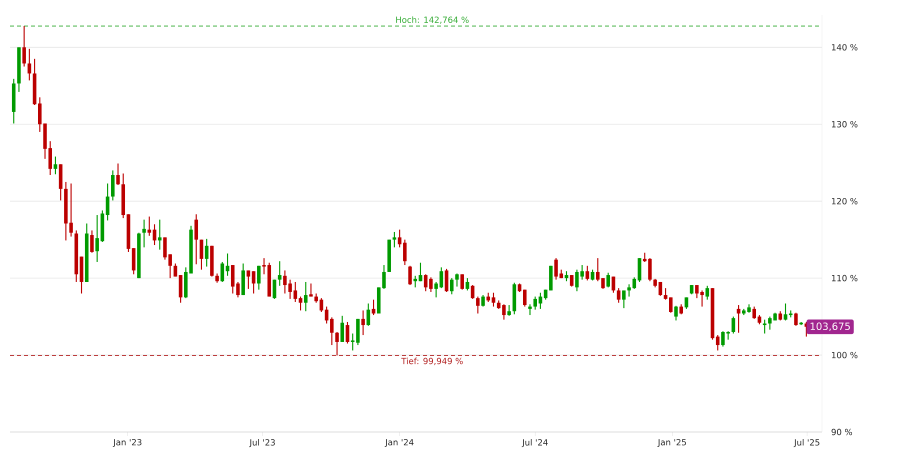  Describe the element at coordinates (399, 443) in the screenshot. I see `x-tick-label: Jan '24` at that location.